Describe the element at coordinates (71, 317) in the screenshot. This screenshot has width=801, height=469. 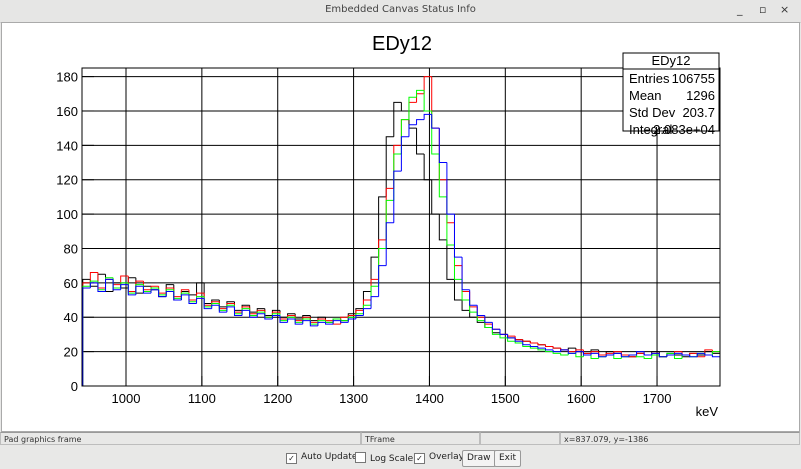
I see `y-tick-label: 40` at that location.